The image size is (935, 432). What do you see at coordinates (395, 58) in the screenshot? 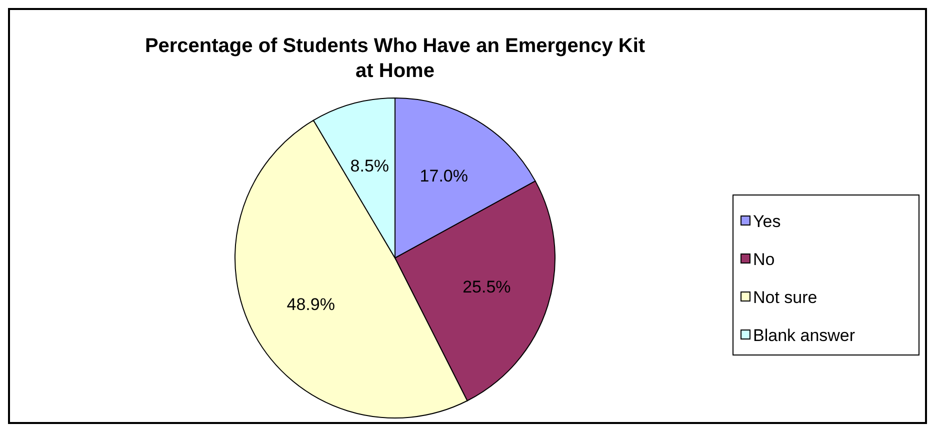
I see `chart-title: Percentage of Students Who Have an Emergency Kit at Home` at bounding box center [395, 58].